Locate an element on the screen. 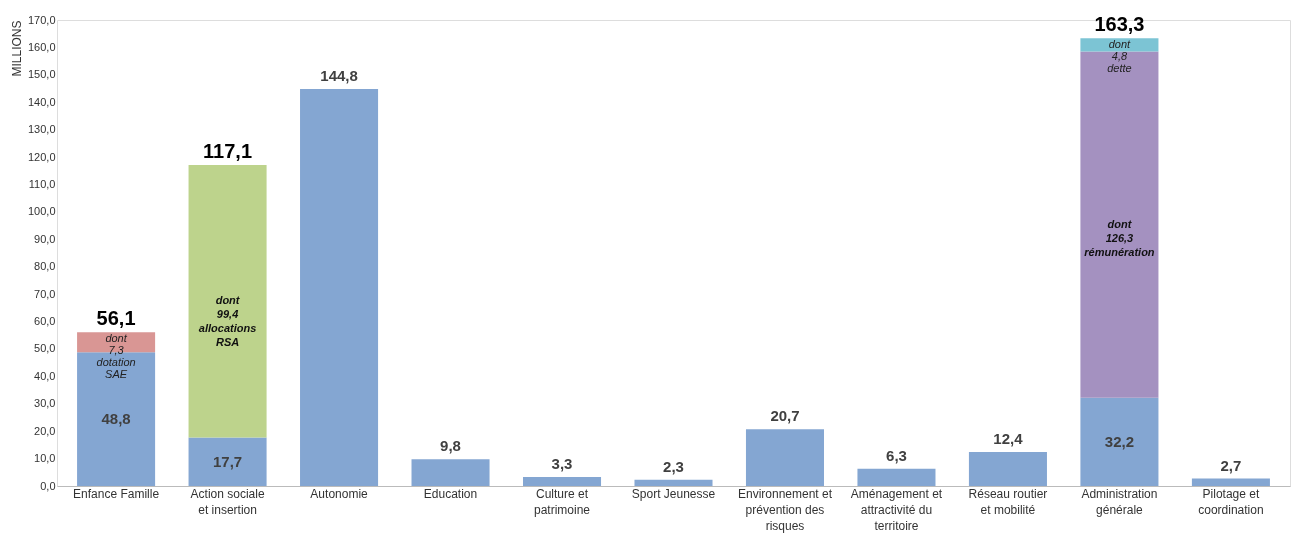 The width and height of the screenshot is (1309, 539). total-label: 56,1 is located at coordinates (116, 318).